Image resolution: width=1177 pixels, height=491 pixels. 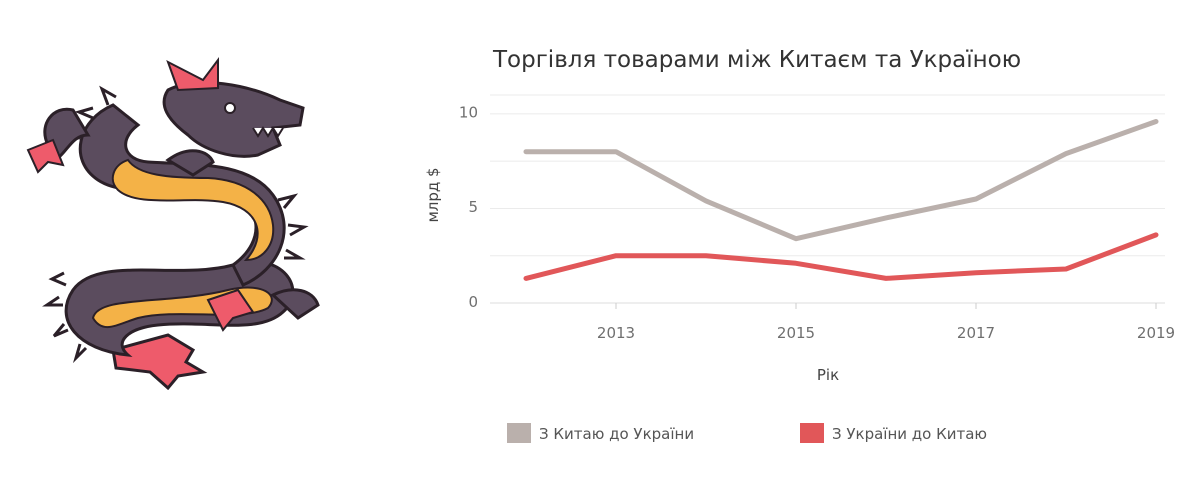 What do you see at coordinates (230, 310) in the screenshot?
I see `dragon-fin-back` at bounding box center [230, 310].